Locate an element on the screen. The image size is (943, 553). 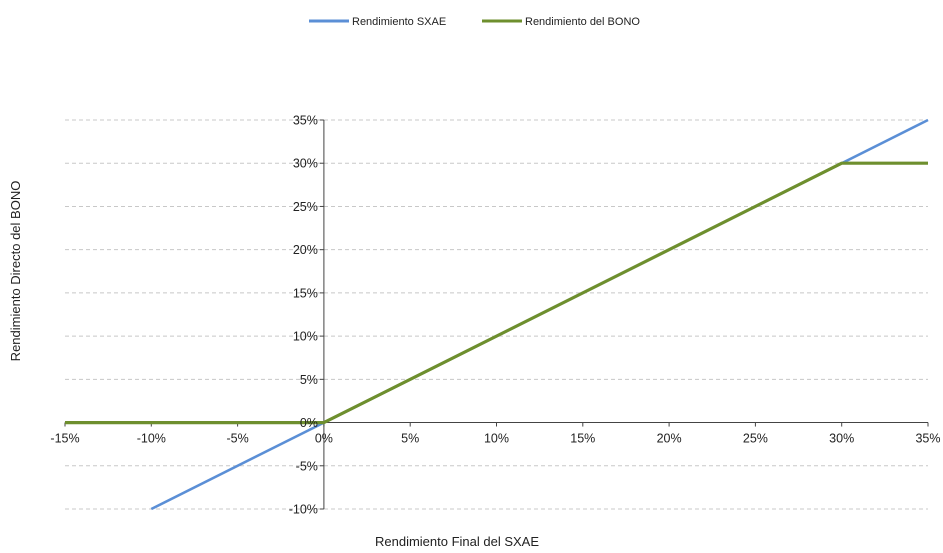
x-tick-label: -15% is located at coordinates (64, 439).